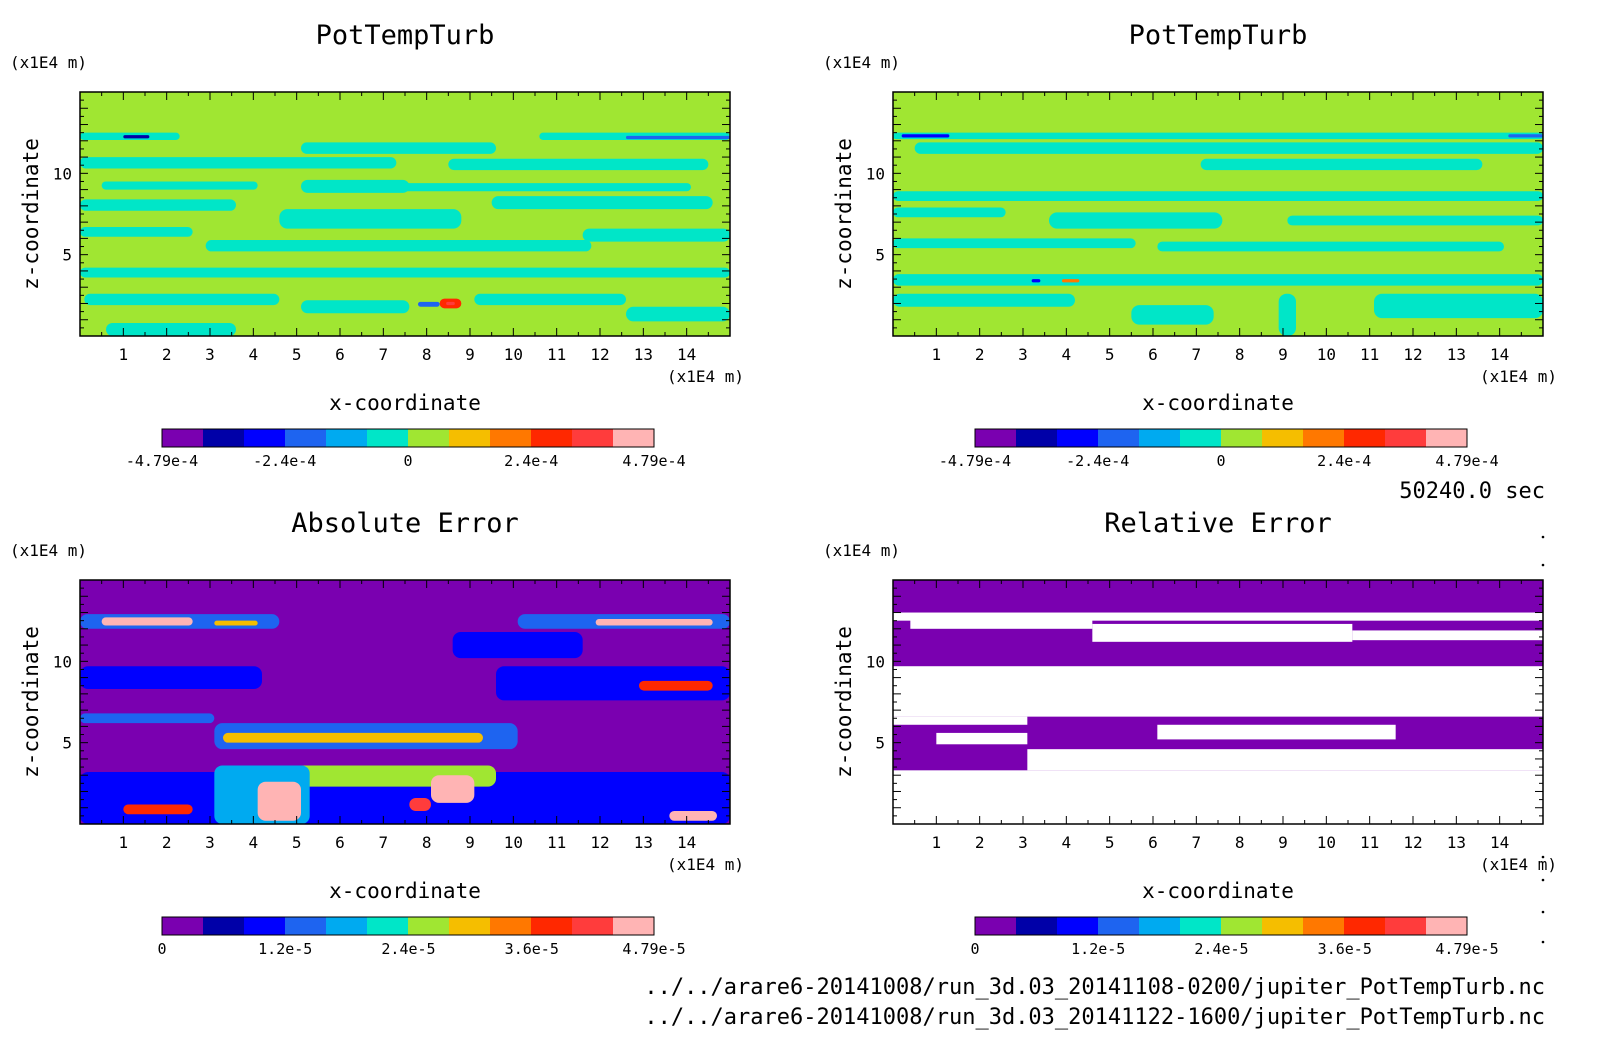  What do you see at coordinates (31, 702) in the screenshot?
I see `panel3-y-label: z-coordinate` at bounding box center [31, 702].